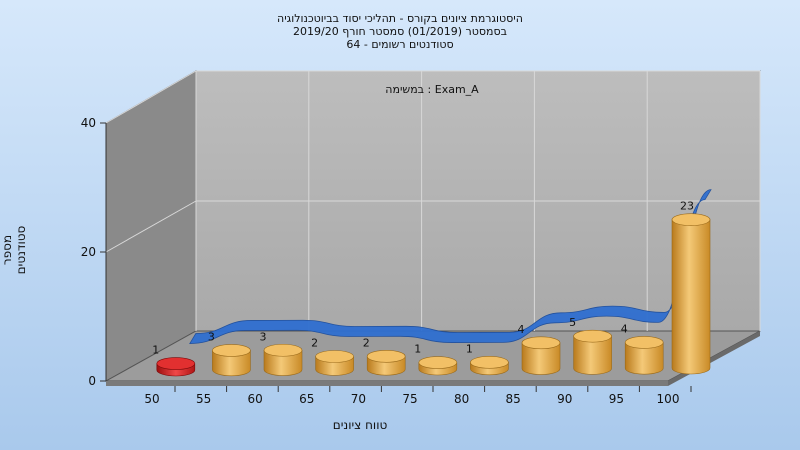 Image resolution: width=800 pixels, height=450 pixels. What do you see at coordinates (88, 252) in the screenshot?
I see `y-tick-label: 20` at bounding box center [88, 252].